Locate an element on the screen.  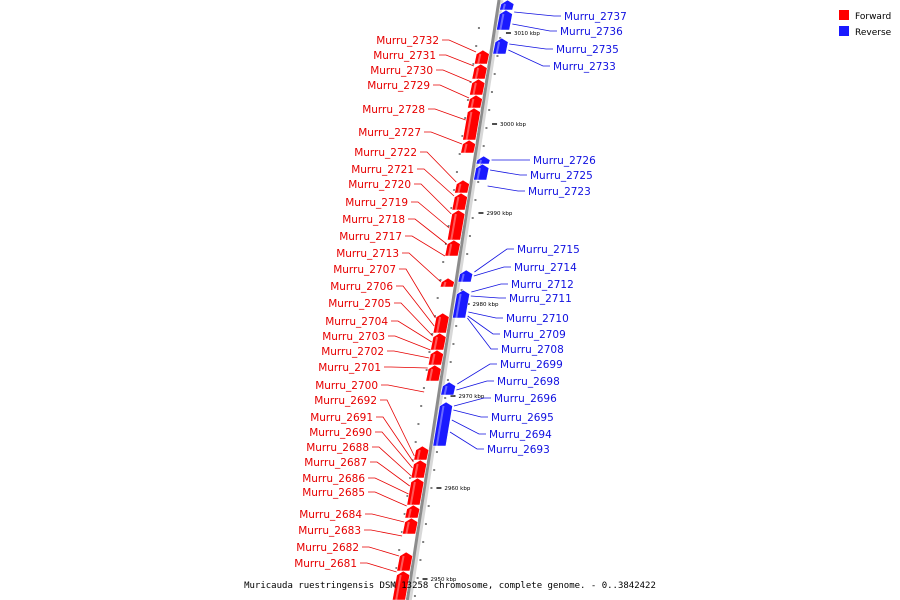
reverse-gene-label: Murru_2711 is located at coordinates (540, 299).